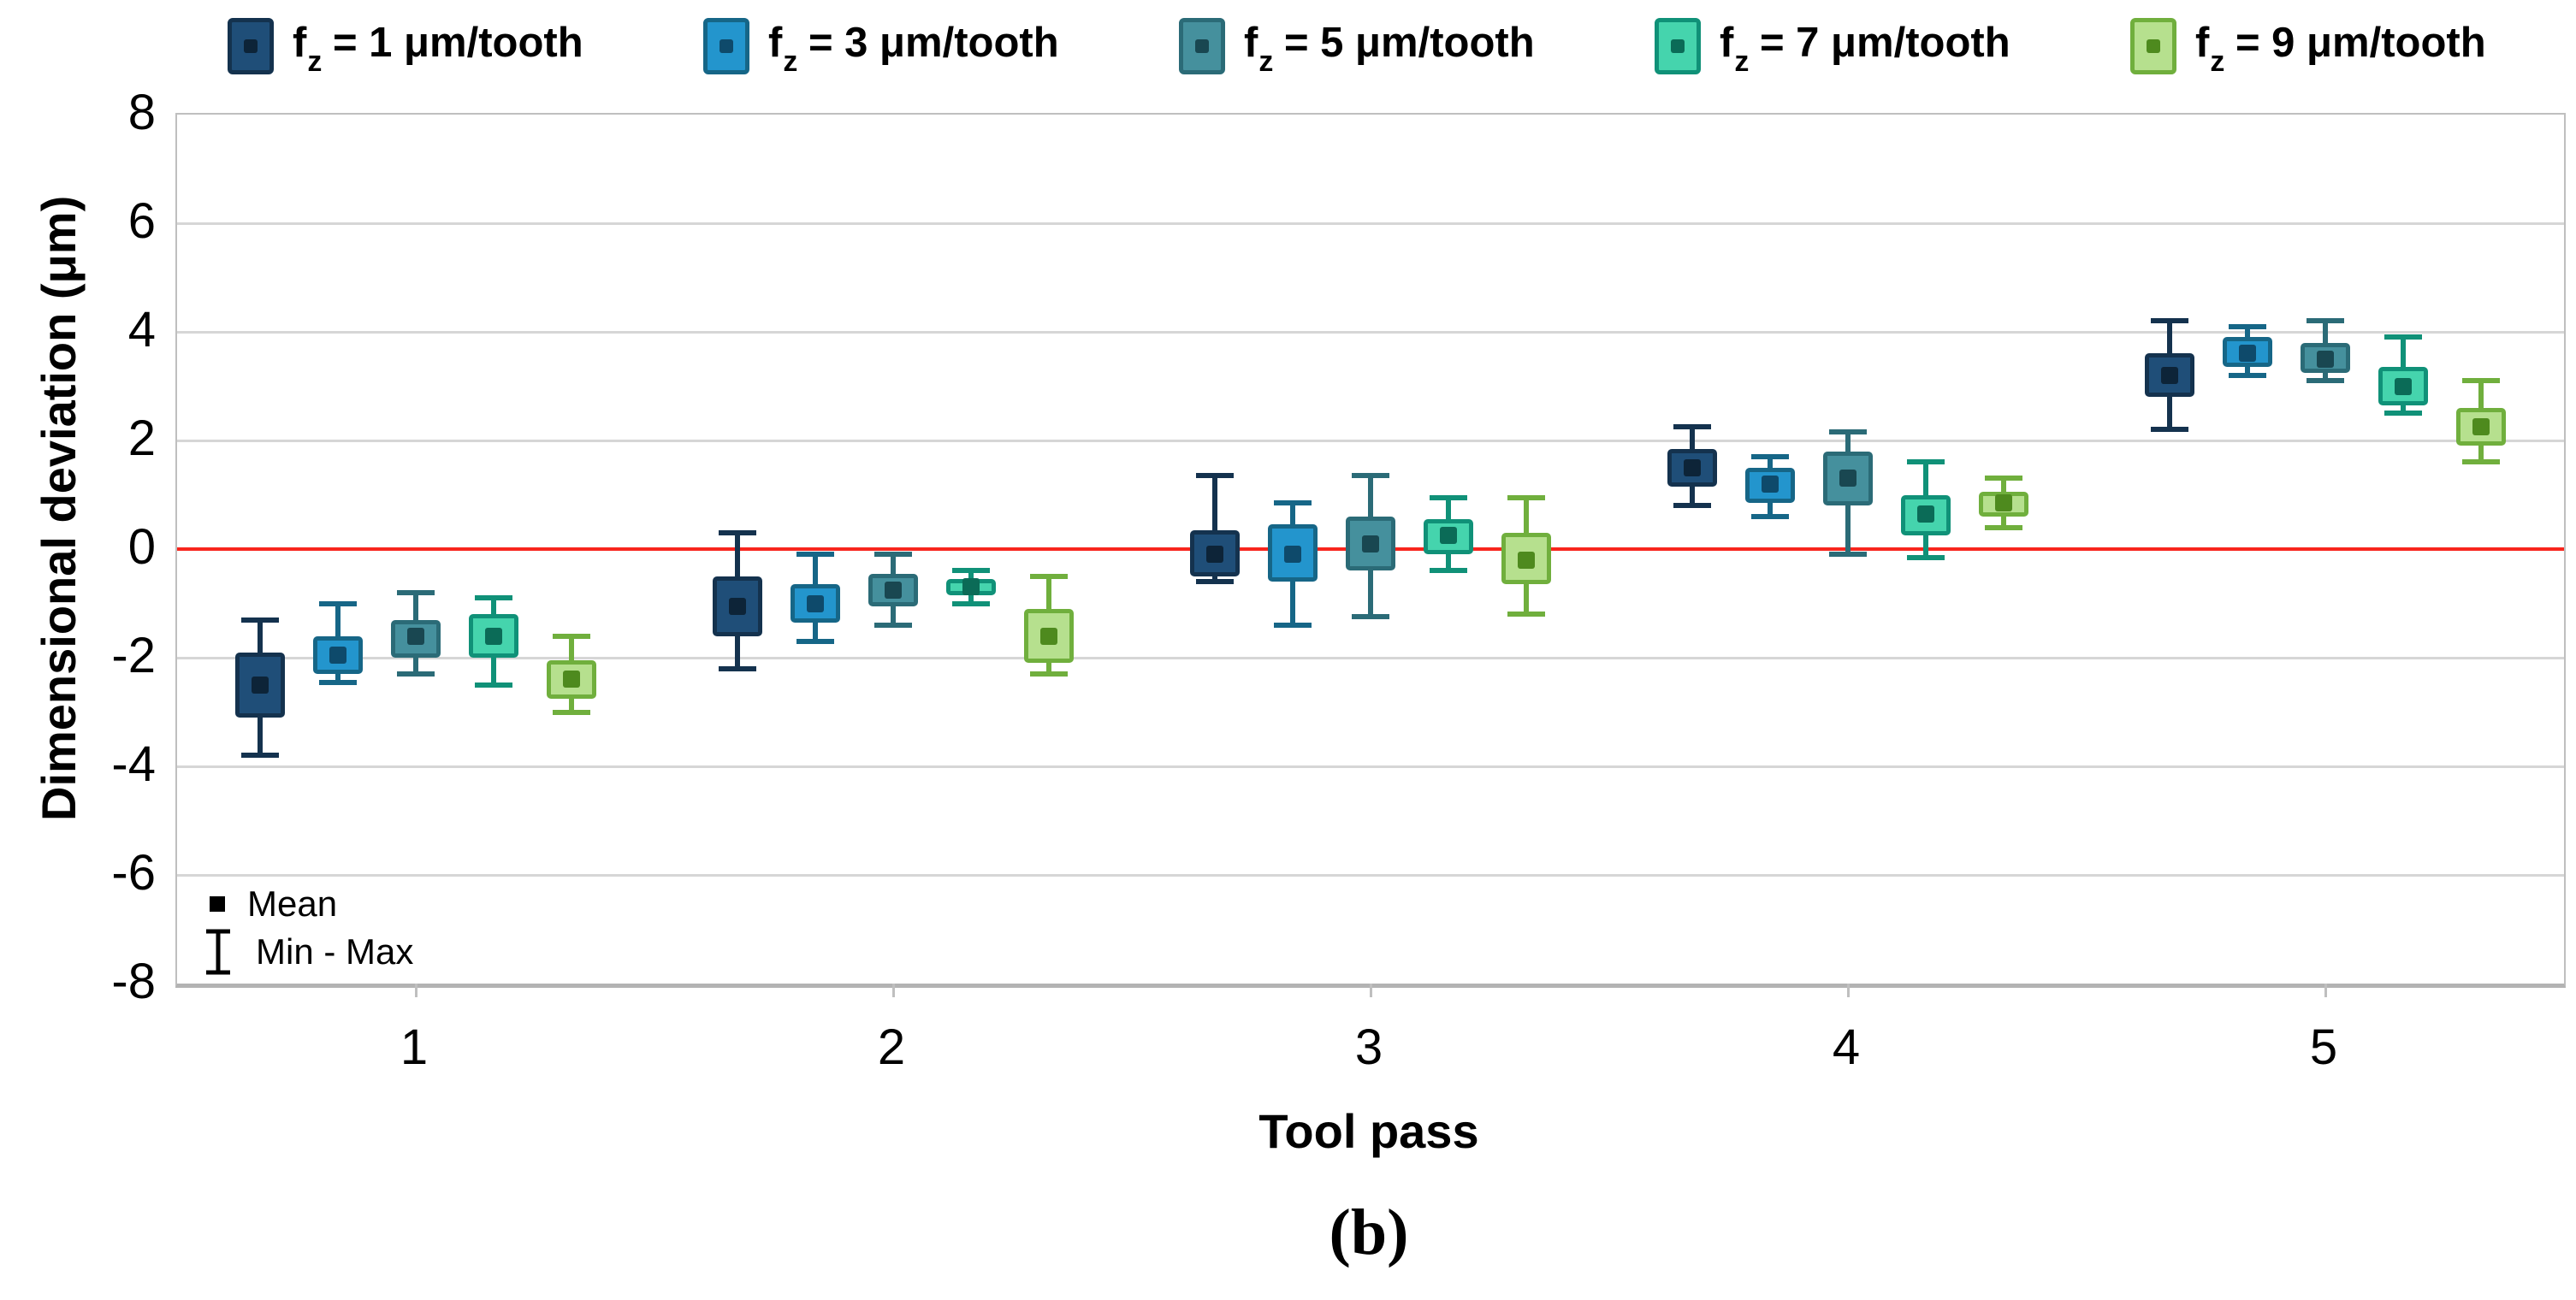  What do you see at coordinates (891, 1047) in the screenshot?
I see `x-tick-label: 2` at bounding box center [891, 1047].